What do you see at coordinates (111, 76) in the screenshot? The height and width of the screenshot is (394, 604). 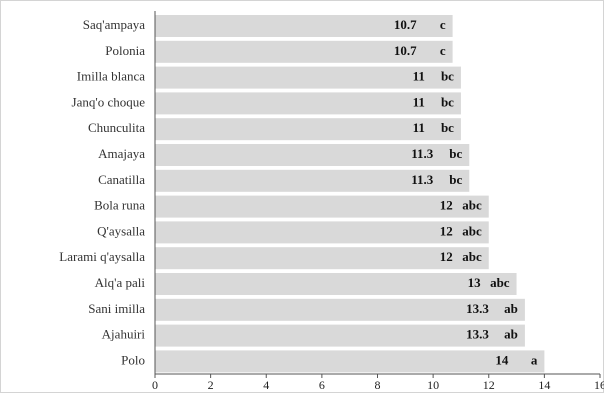 I see `category-label: Imilla blanca` at bounding box center [111, 76].